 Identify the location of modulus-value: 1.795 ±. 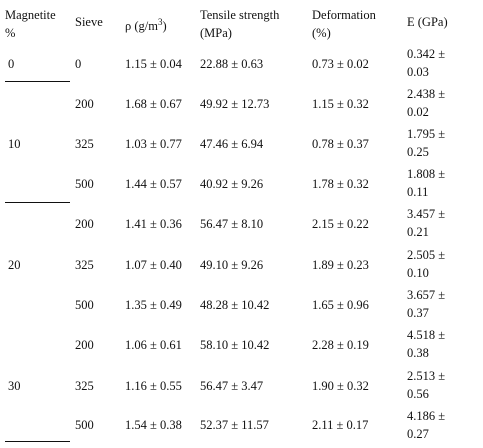
(426, 134).